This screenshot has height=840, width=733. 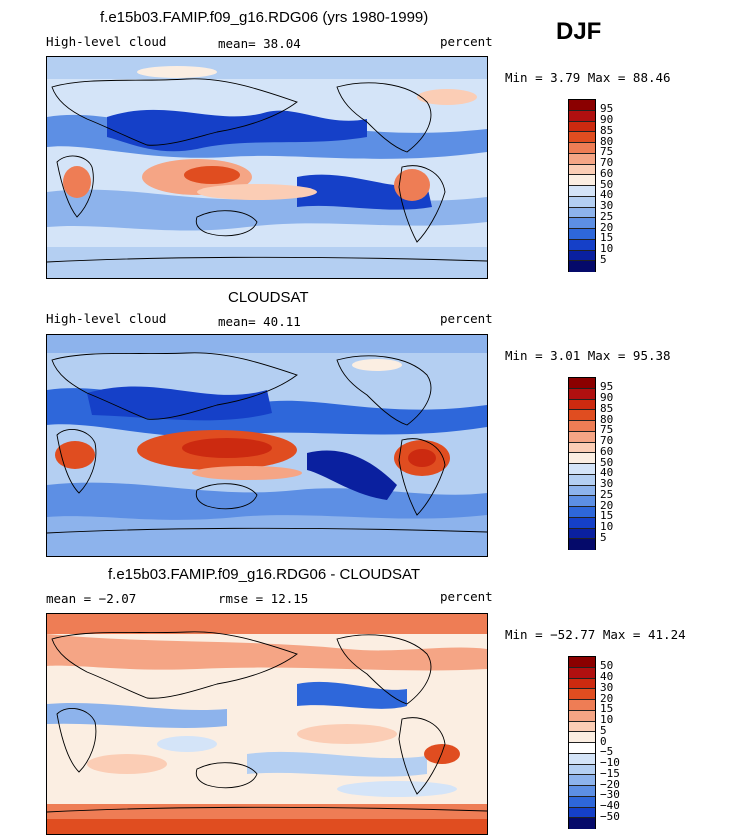 I want to click on panel1-tick: 5, so click(x=603, y=259).